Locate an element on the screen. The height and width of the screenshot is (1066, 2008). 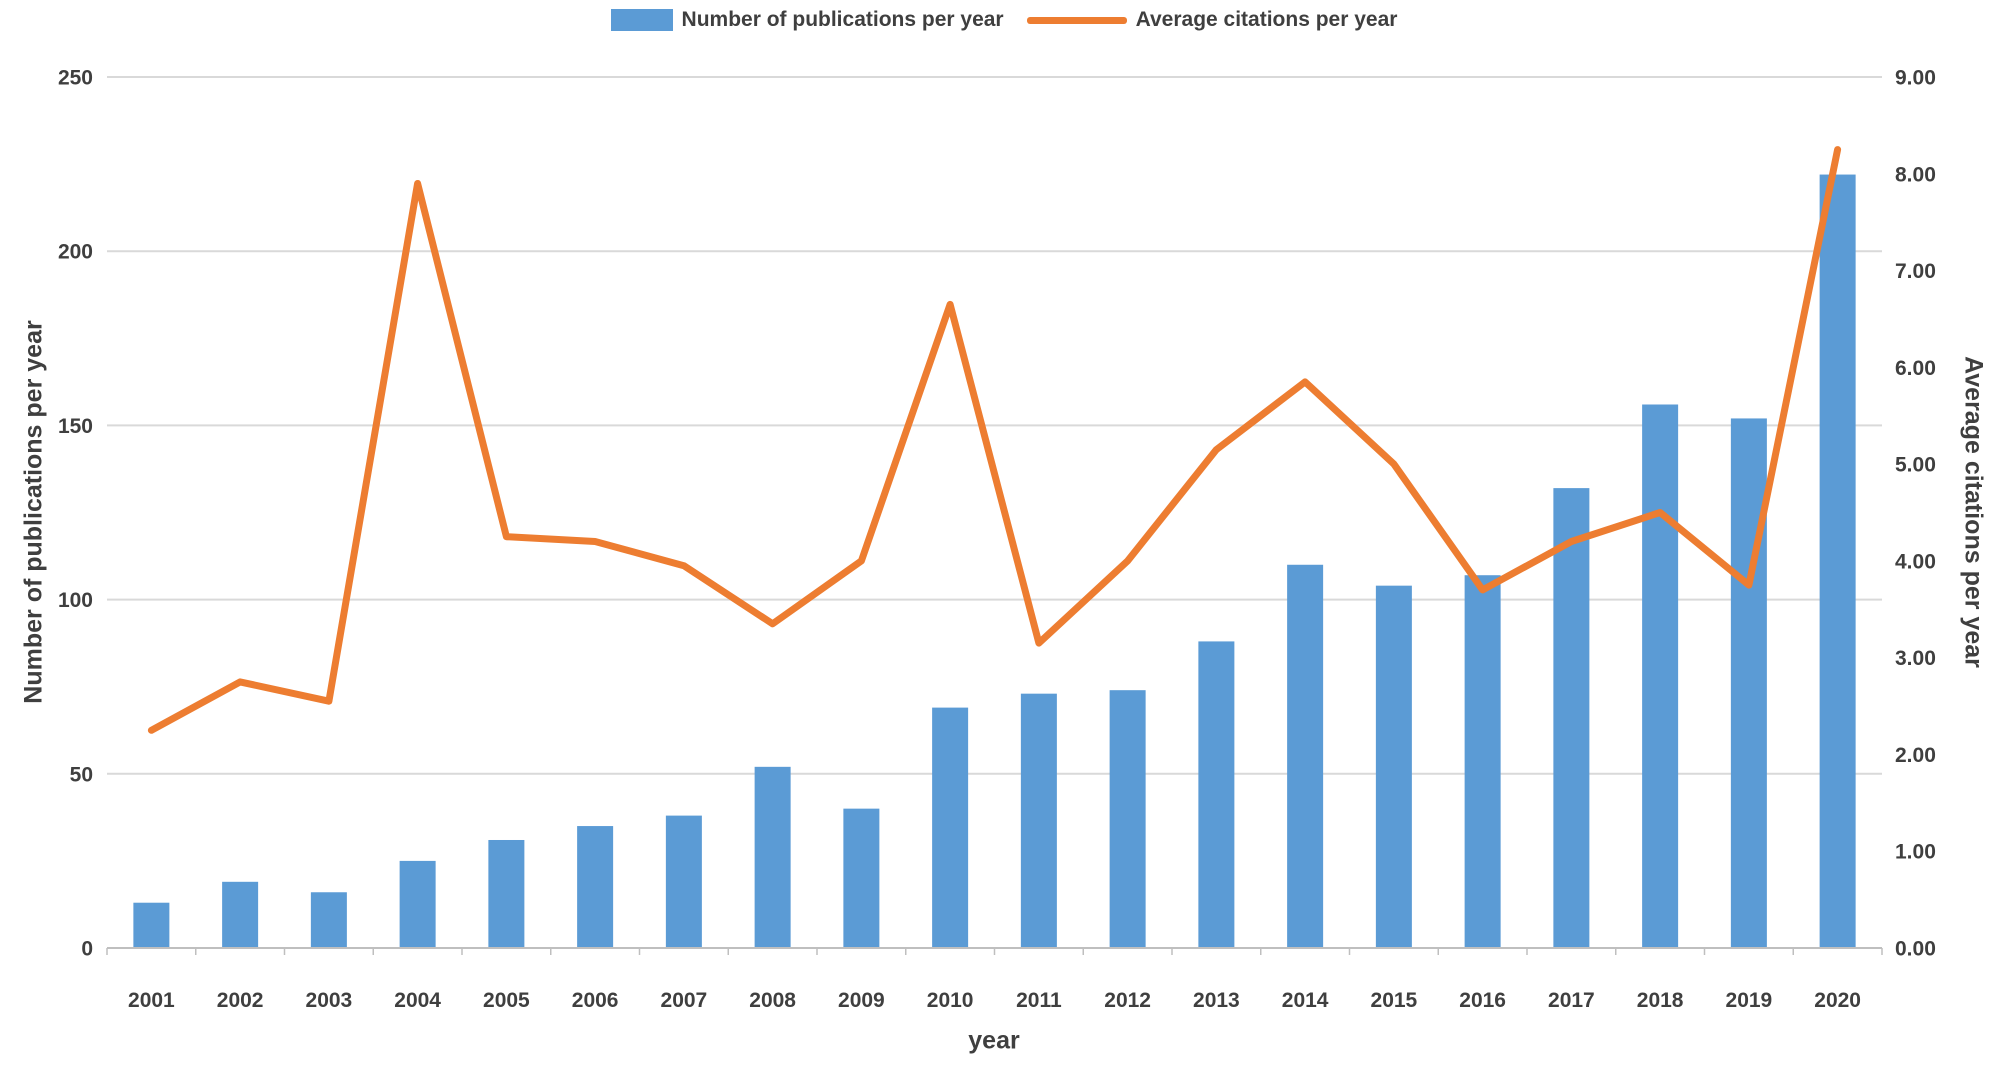
year-label-2011: 2011 is located at coordinates (1039, 1000).